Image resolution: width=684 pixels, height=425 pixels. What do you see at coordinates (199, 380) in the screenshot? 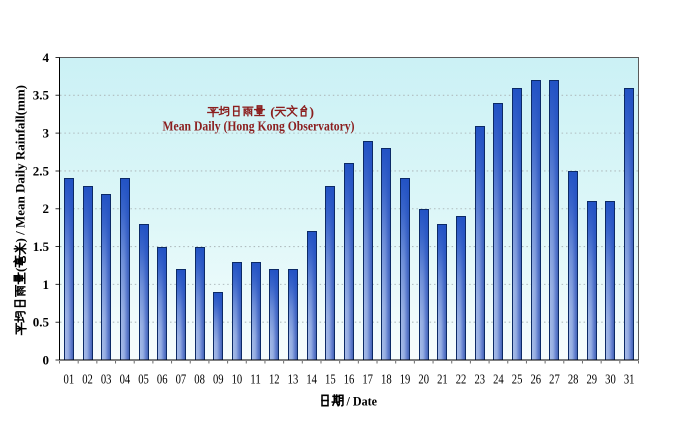
I see `svg-text: 08` at bounding box center [199, 380].